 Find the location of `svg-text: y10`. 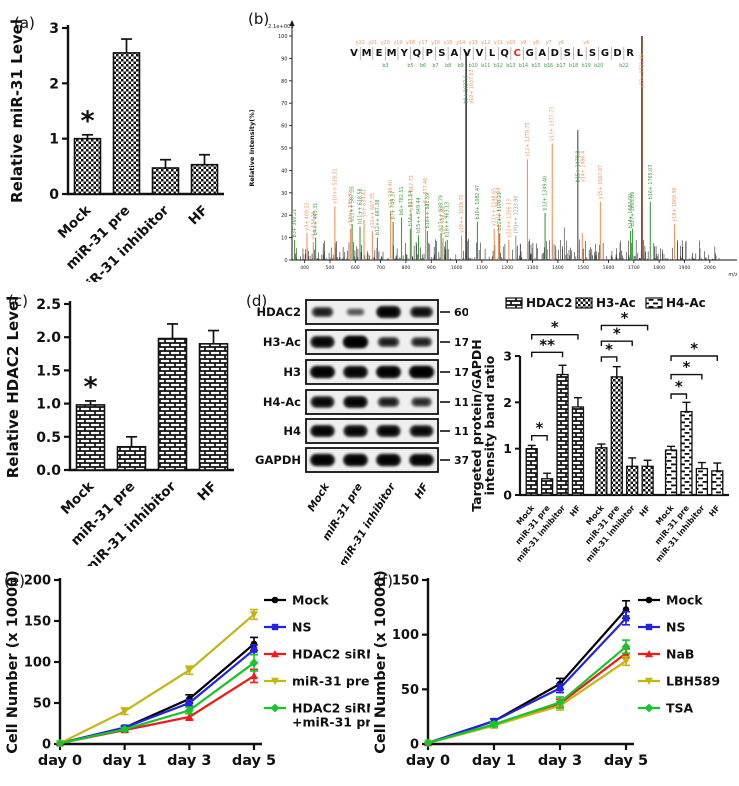

svg-text: y10 is located at coordinates (510, 43).